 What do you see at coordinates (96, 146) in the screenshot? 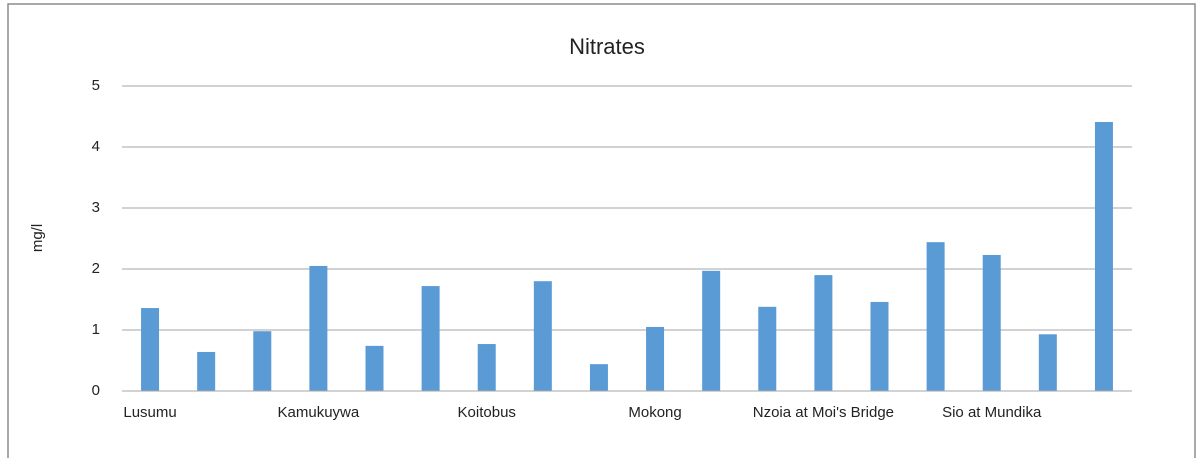
I see `y-tick-label: 4` at bounding box center [96, 146].